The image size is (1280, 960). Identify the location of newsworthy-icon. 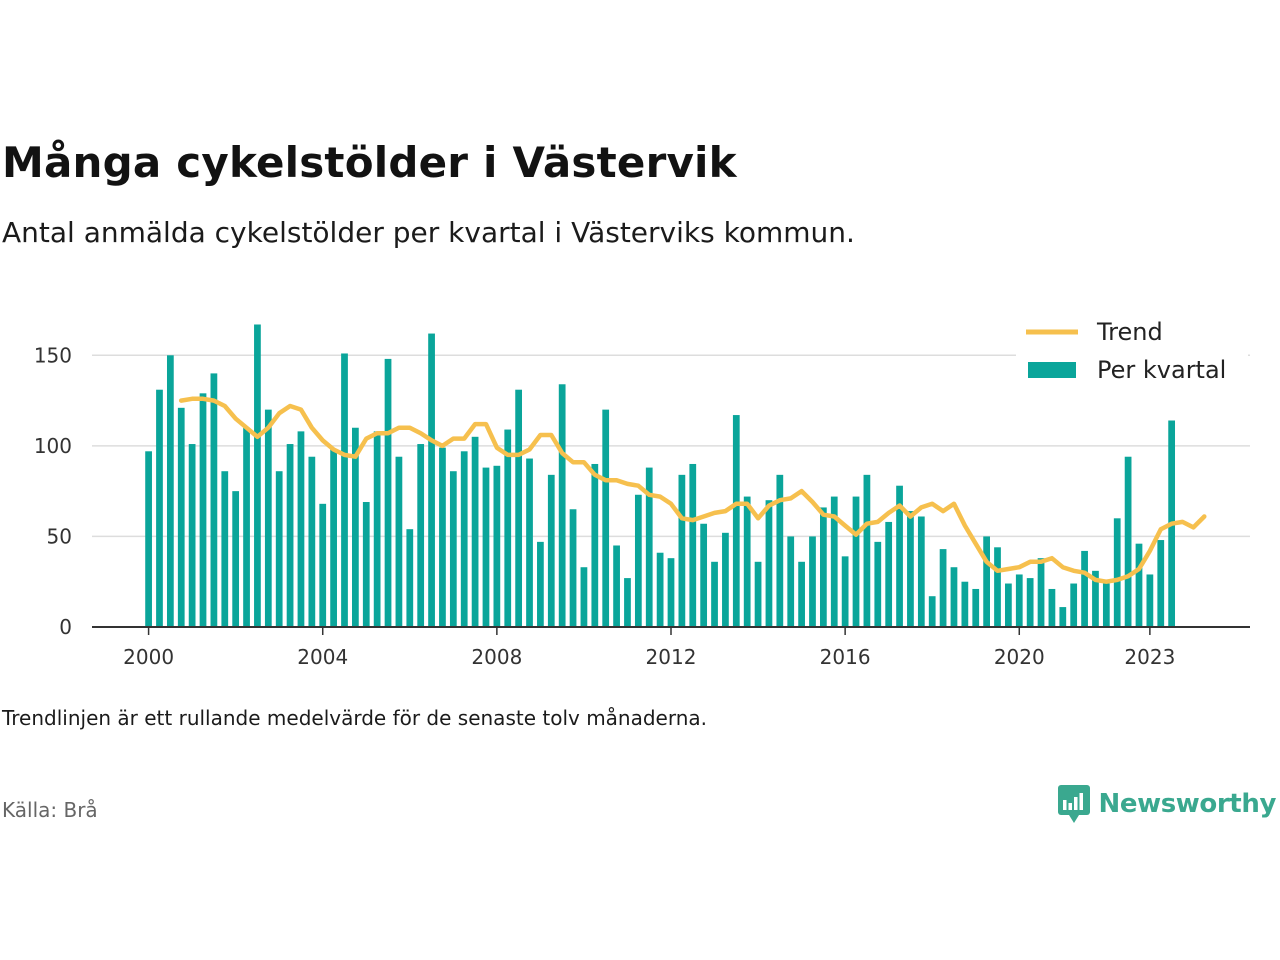
(1073, 804).